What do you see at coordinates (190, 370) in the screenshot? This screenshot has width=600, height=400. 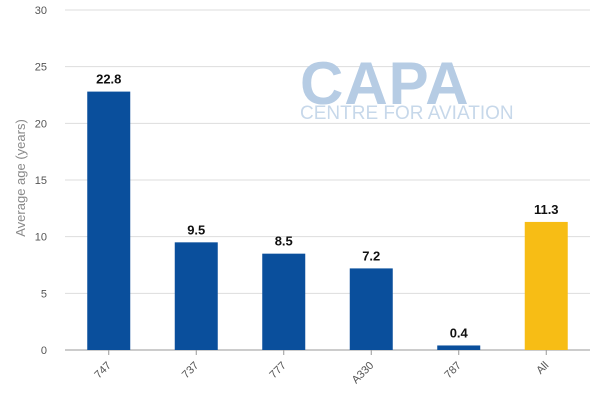 I see `x-tick-label: 737` at bounding box center [190, 370].